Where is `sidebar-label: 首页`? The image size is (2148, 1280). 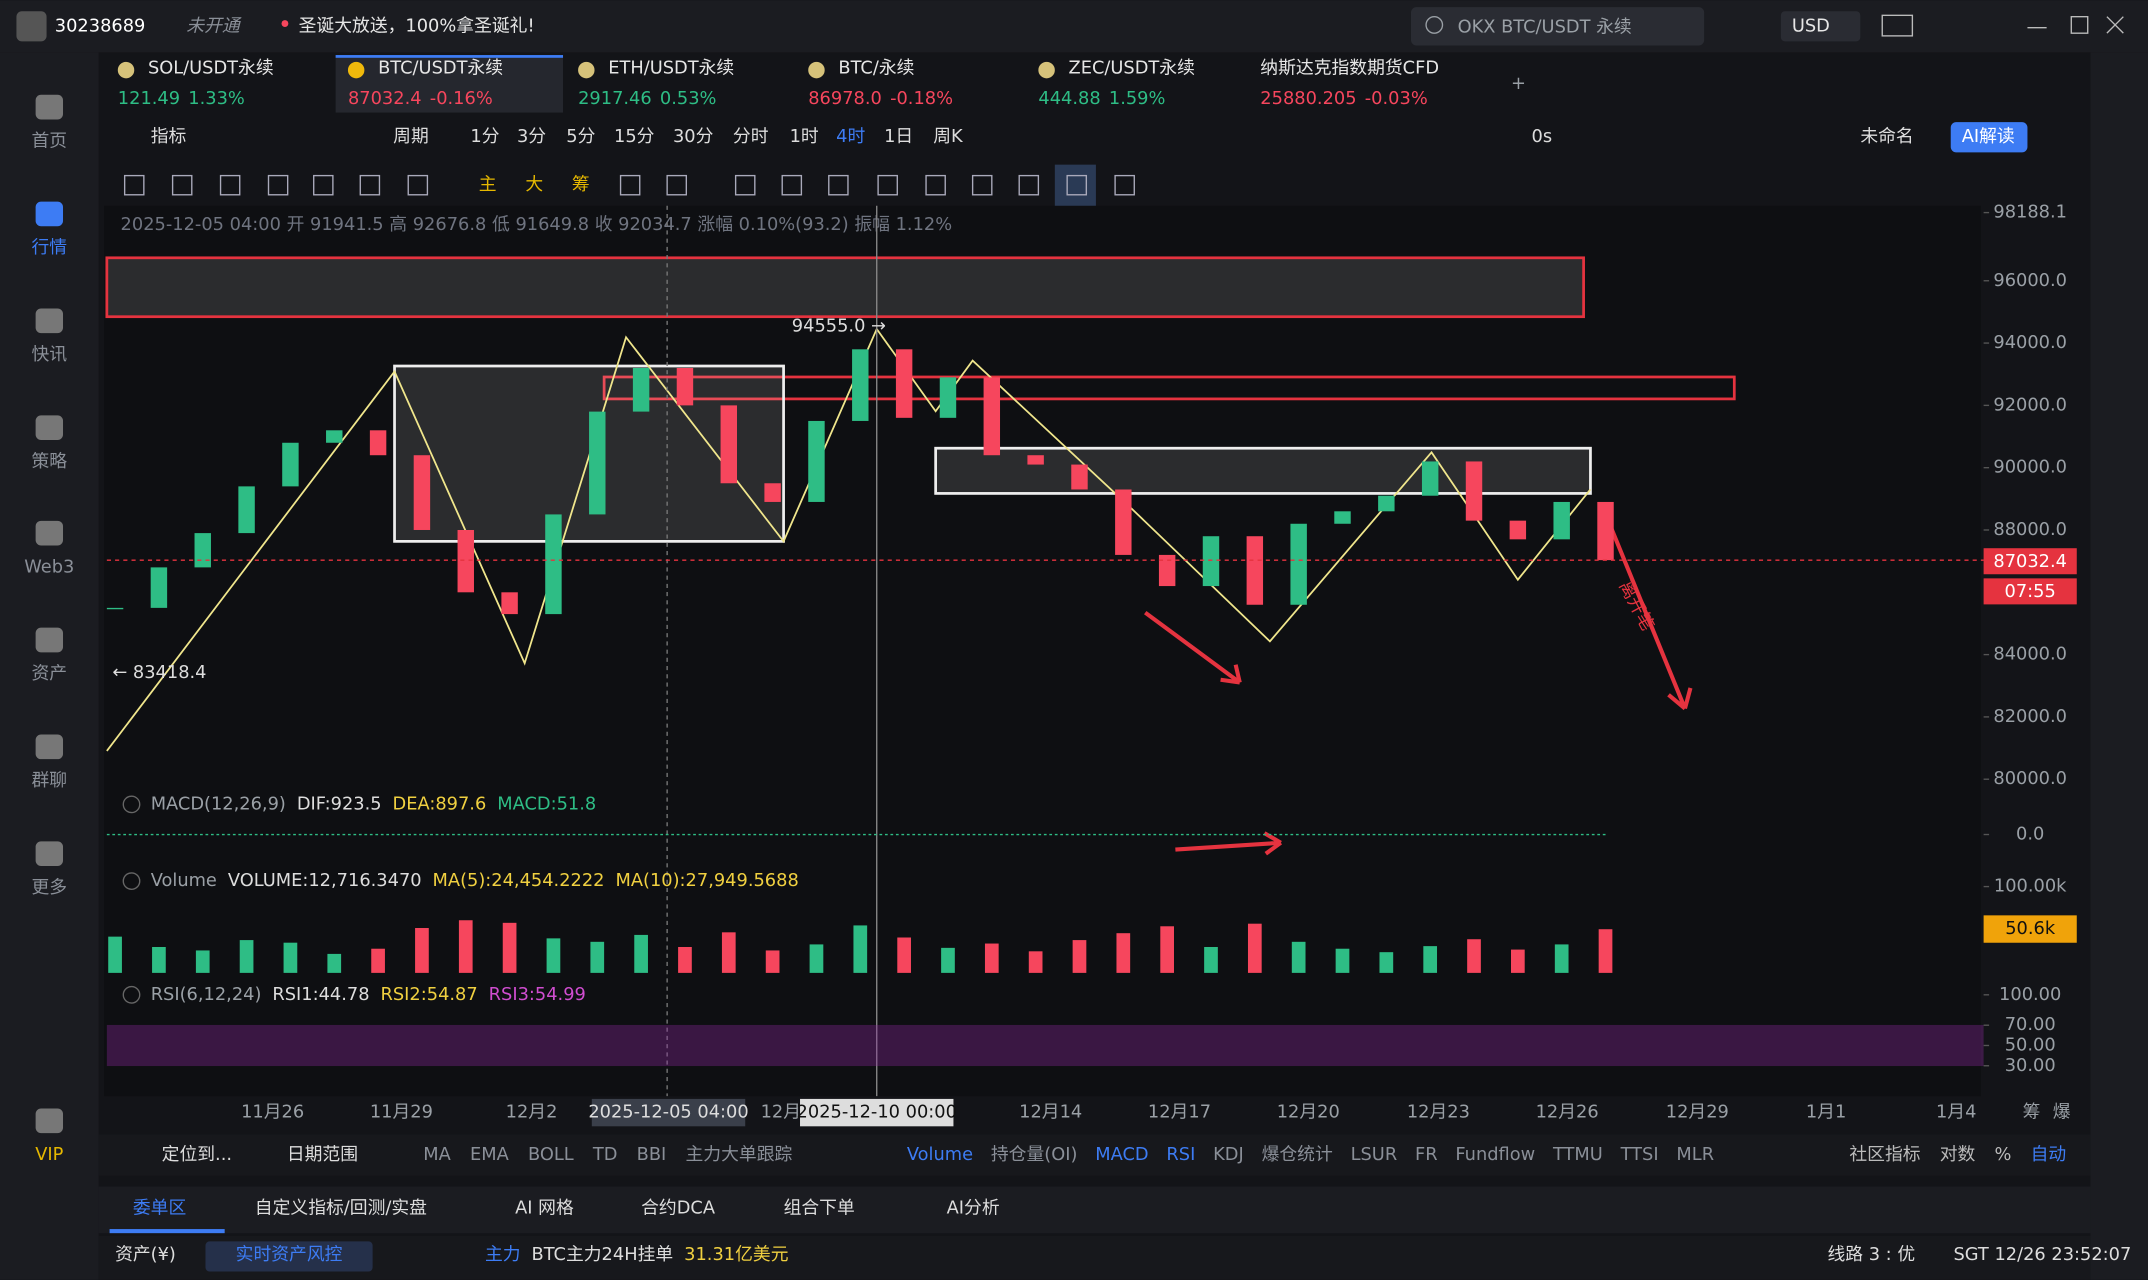 sidebar-label: 首页 is located at coordinates (50, 140).